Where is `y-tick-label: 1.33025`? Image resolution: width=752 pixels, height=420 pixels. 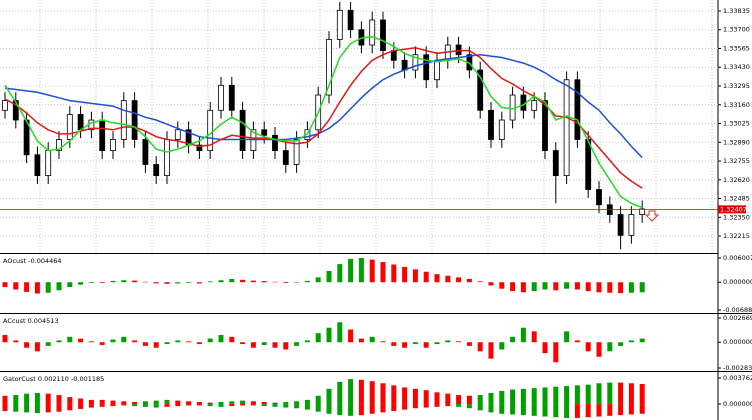 y-tick-label: 1.33025 is located at coordinates (736, 124).